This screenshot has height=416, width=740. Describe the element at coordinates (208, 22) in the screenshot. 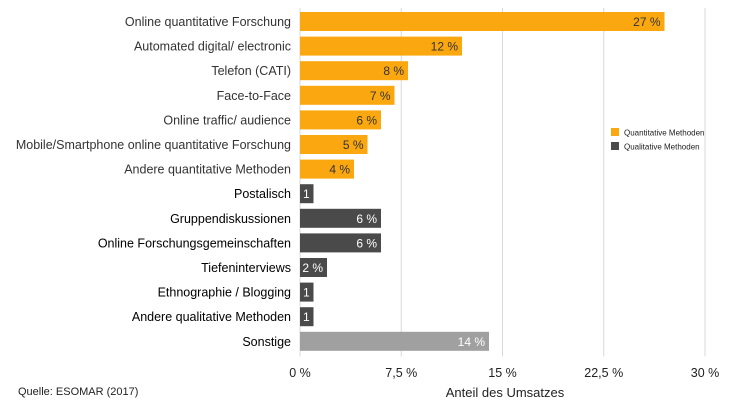

I see `category-label: Online quantitative Forschung` at that location.